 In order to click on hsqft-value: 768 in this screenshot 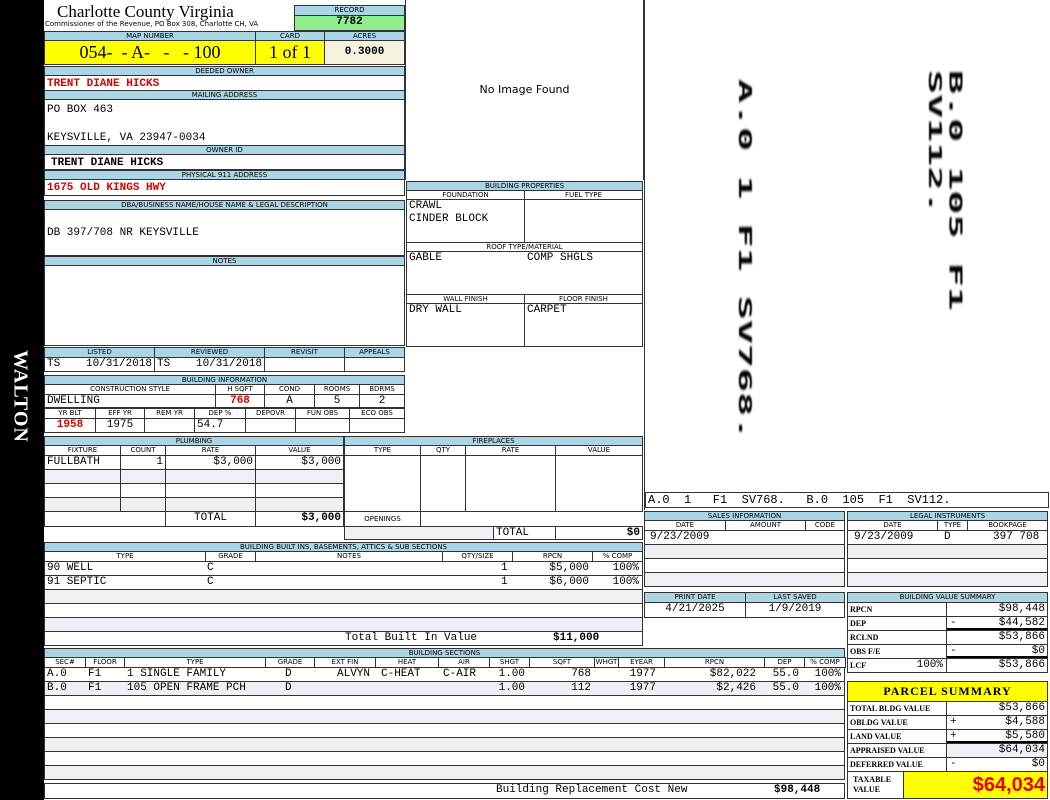, I will do `click(240, 401)`.